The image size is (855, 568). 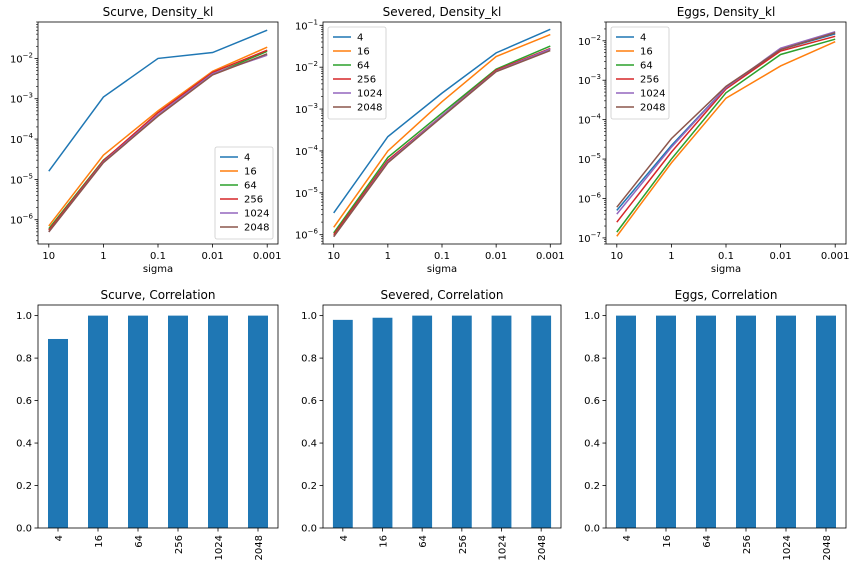 I want to click on y-tick-label: 10⁻³, so click(x=589, y=80).